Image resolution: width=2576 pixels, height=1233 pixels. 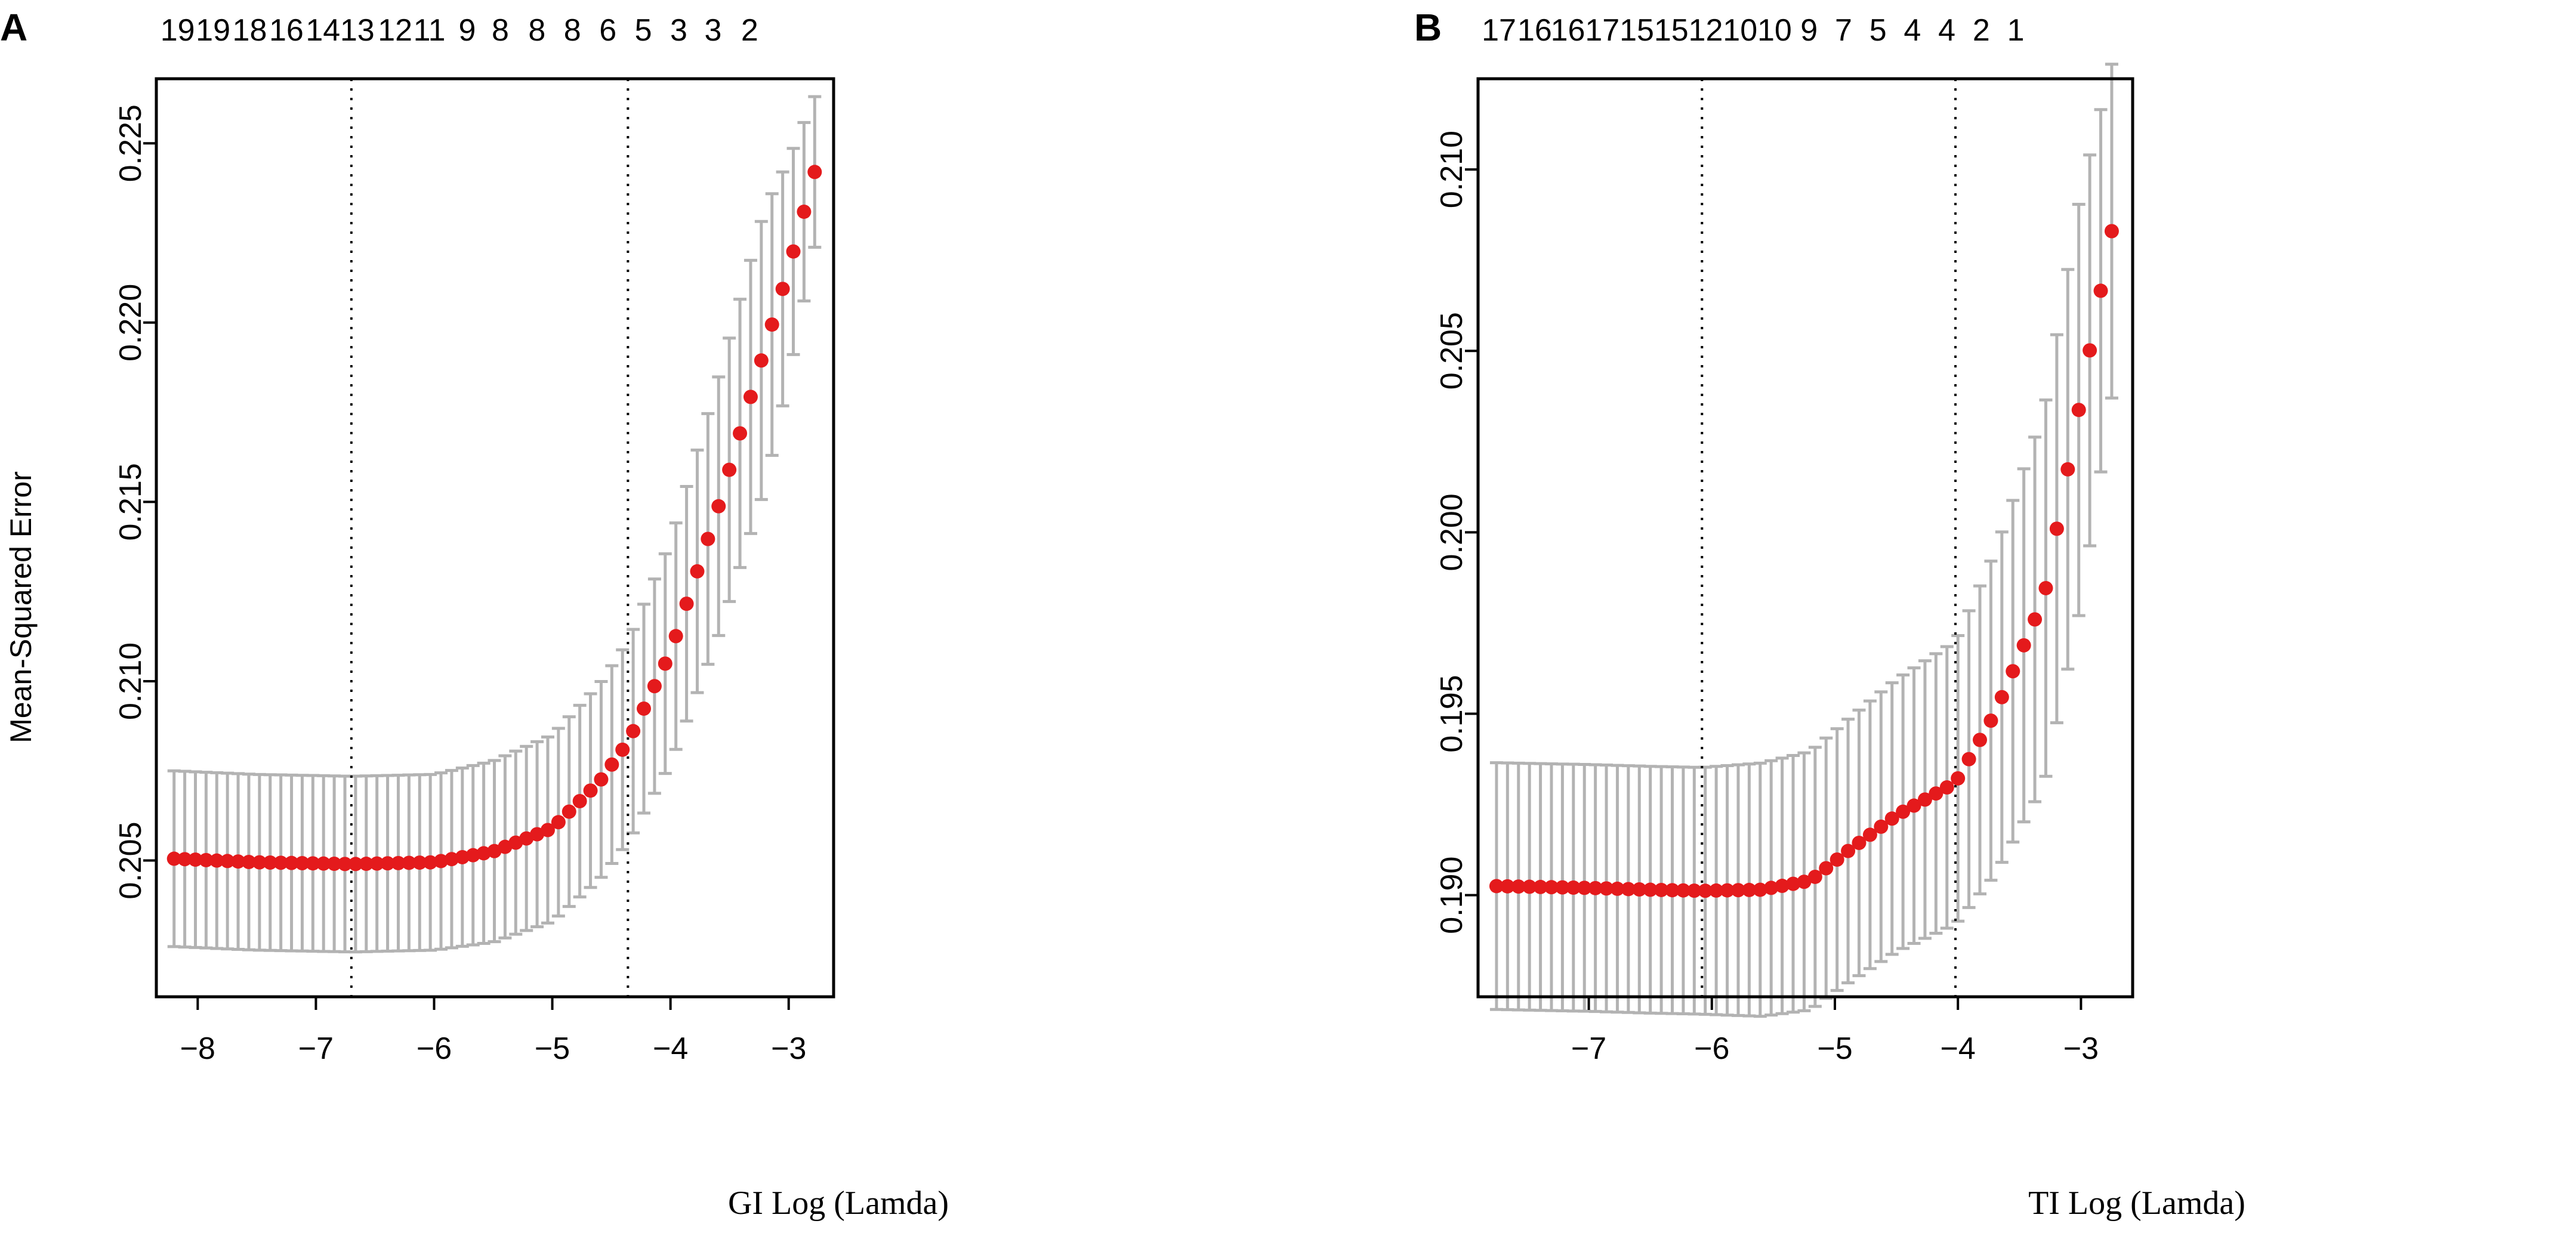 What do you see at coordinates (1451, 170) in the screenshot?
I see `panel-b-y-tick-label: 0.210` at bounding box center [1451, 170].